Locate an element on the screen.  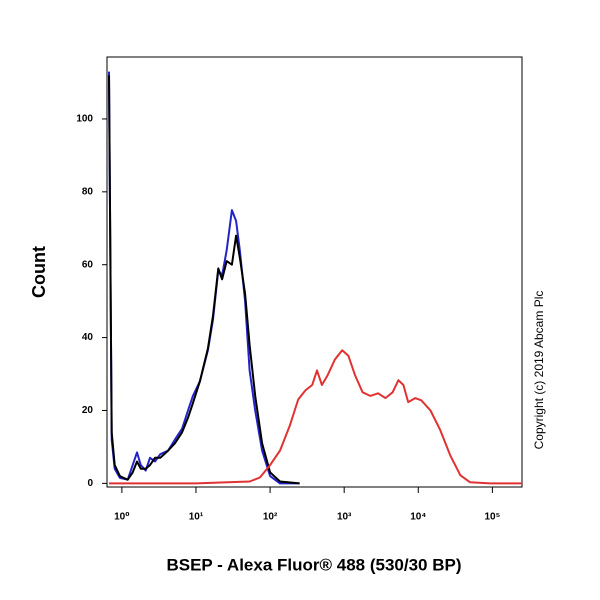
x-axis-label: BSEP - Alexa Fluor® 488 (530/30 BP) is located at coordinates (313, 564).